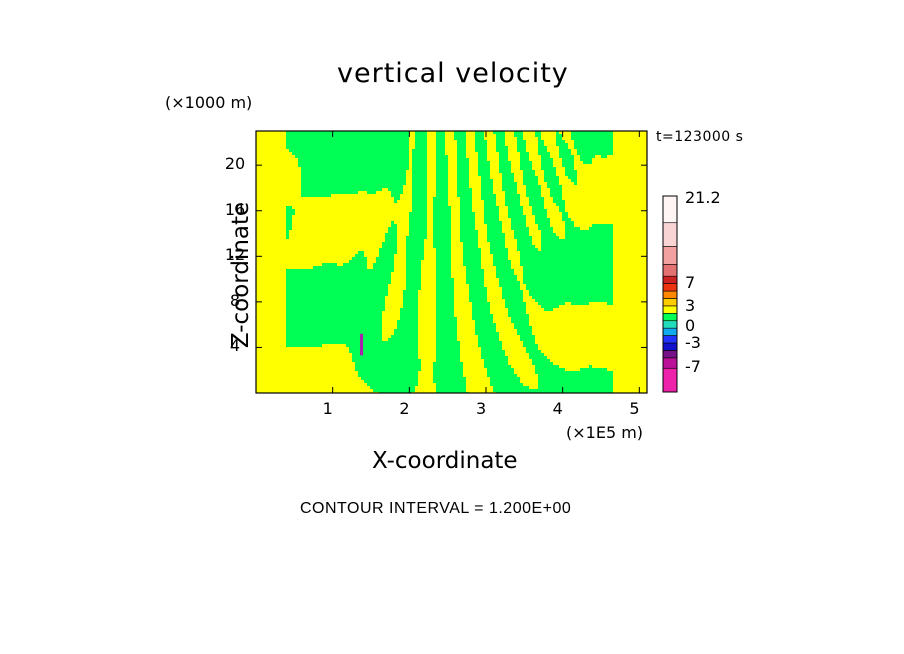 This screenshot has height=654, width=904. What do you see at coordinates (690, 325) in the screenshot?
I see `colorbar-label: 0` at bounding box center [690, 325].